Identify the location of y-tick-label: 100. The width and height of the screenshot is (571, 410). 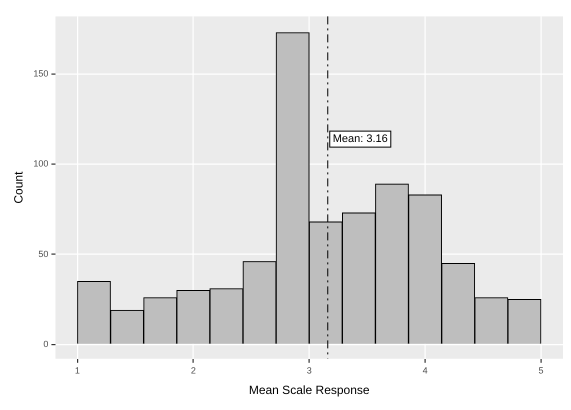
(40, 163).